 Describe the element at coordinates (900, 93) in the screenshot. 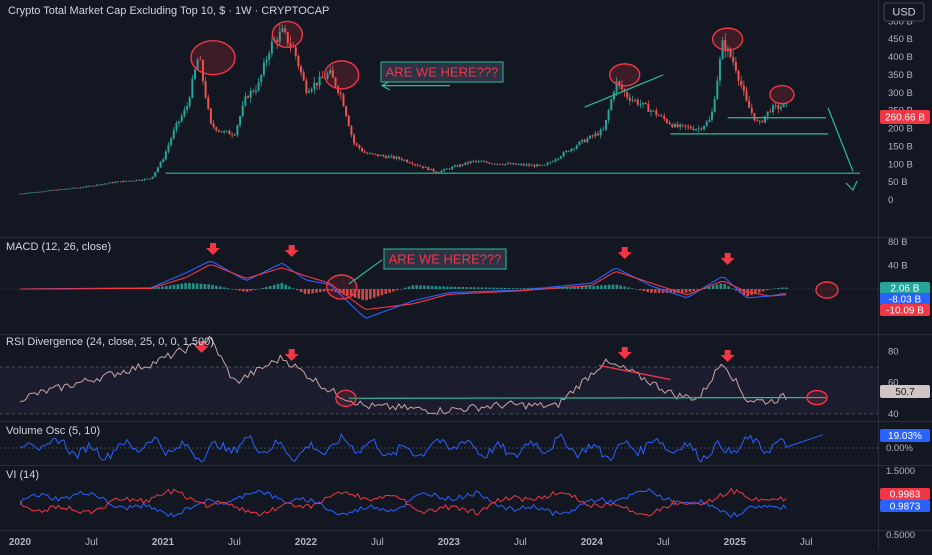

I see `y-tick-label: 300 B` at that location.